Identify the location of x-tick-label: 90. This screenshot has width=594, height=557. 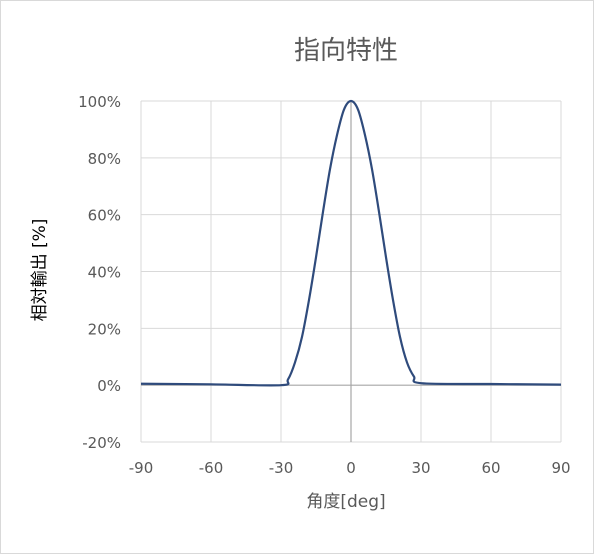
(560, 468).